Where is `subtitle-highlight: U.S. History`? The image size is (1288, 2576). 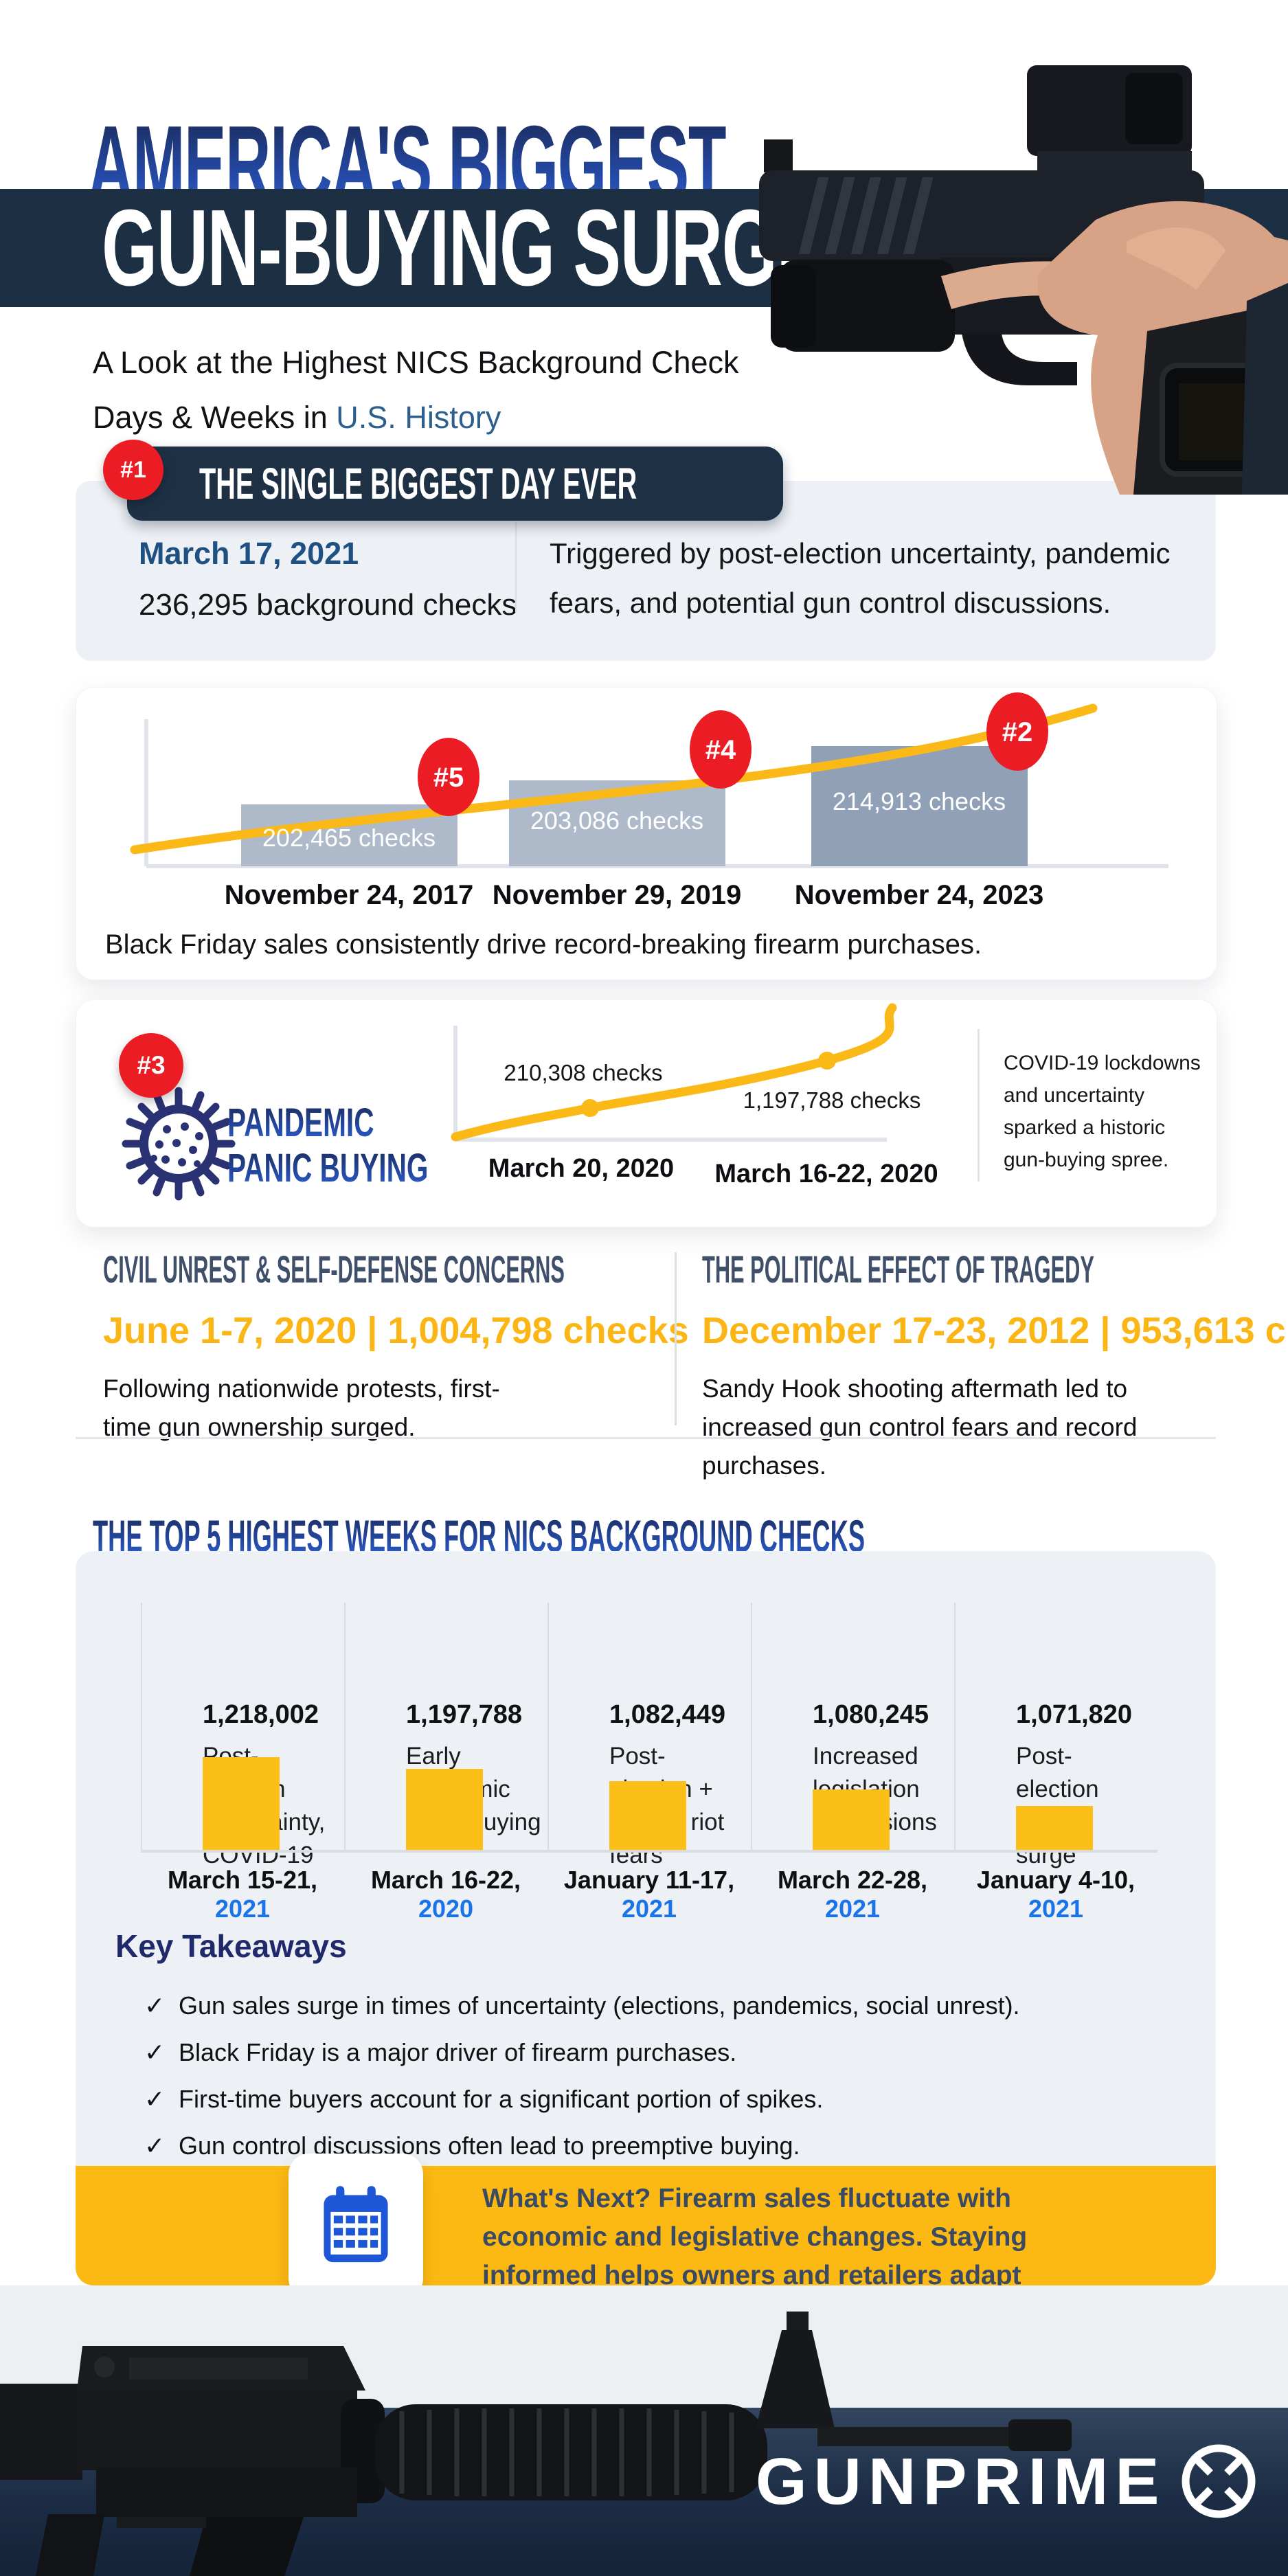 subtitle-highlight: U.S. History is located at coordinates (418, 417).